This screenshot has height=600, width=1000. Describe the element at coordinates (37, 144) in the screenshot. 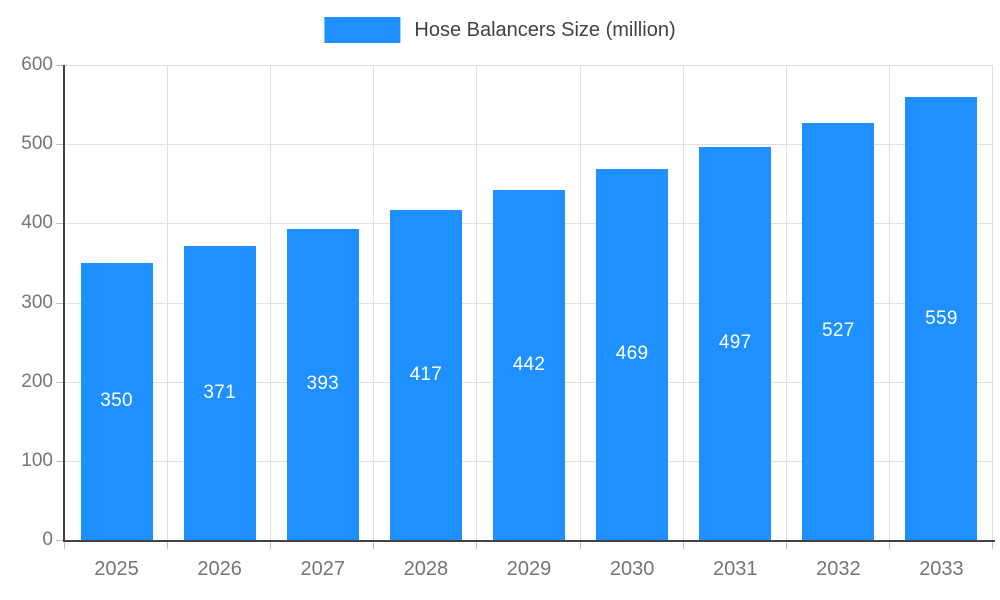

I see `y-tick-label: 500` at that location.